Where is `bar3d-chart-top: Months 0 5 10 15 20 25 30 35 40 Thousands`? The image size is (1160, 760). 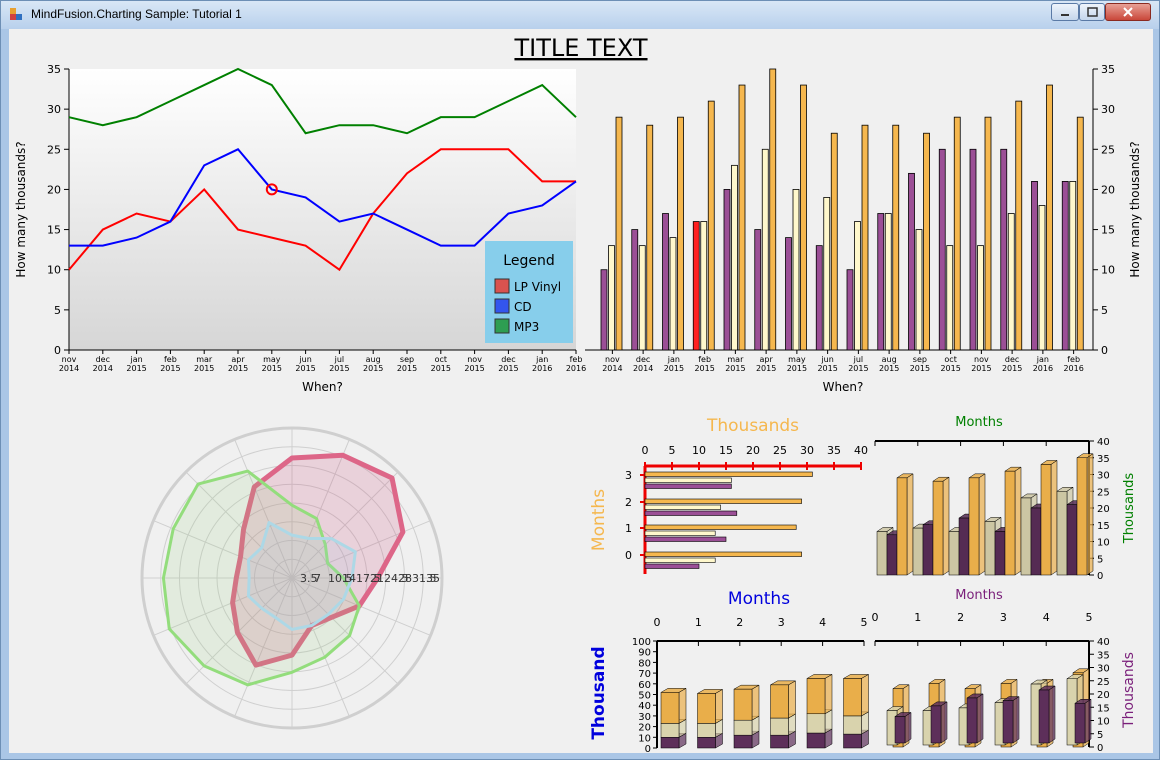 bar3d-chart-top: Months 0 5 10 15 20 25 30 35 40 Thousands is located at coordinates (1005, 498).